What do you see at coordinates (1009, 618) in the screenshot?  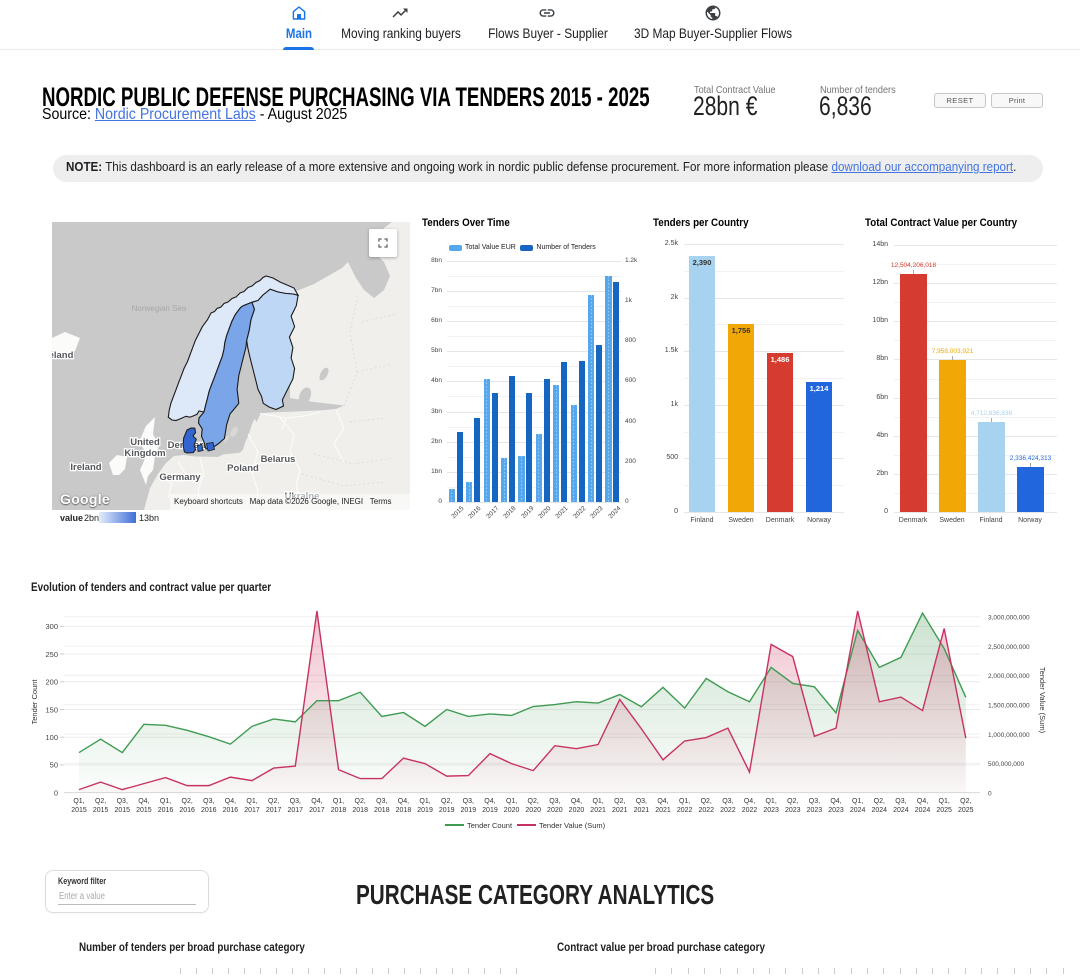 I see `svg-text: 3,000,000,000` at bounding box center [1009, 618].